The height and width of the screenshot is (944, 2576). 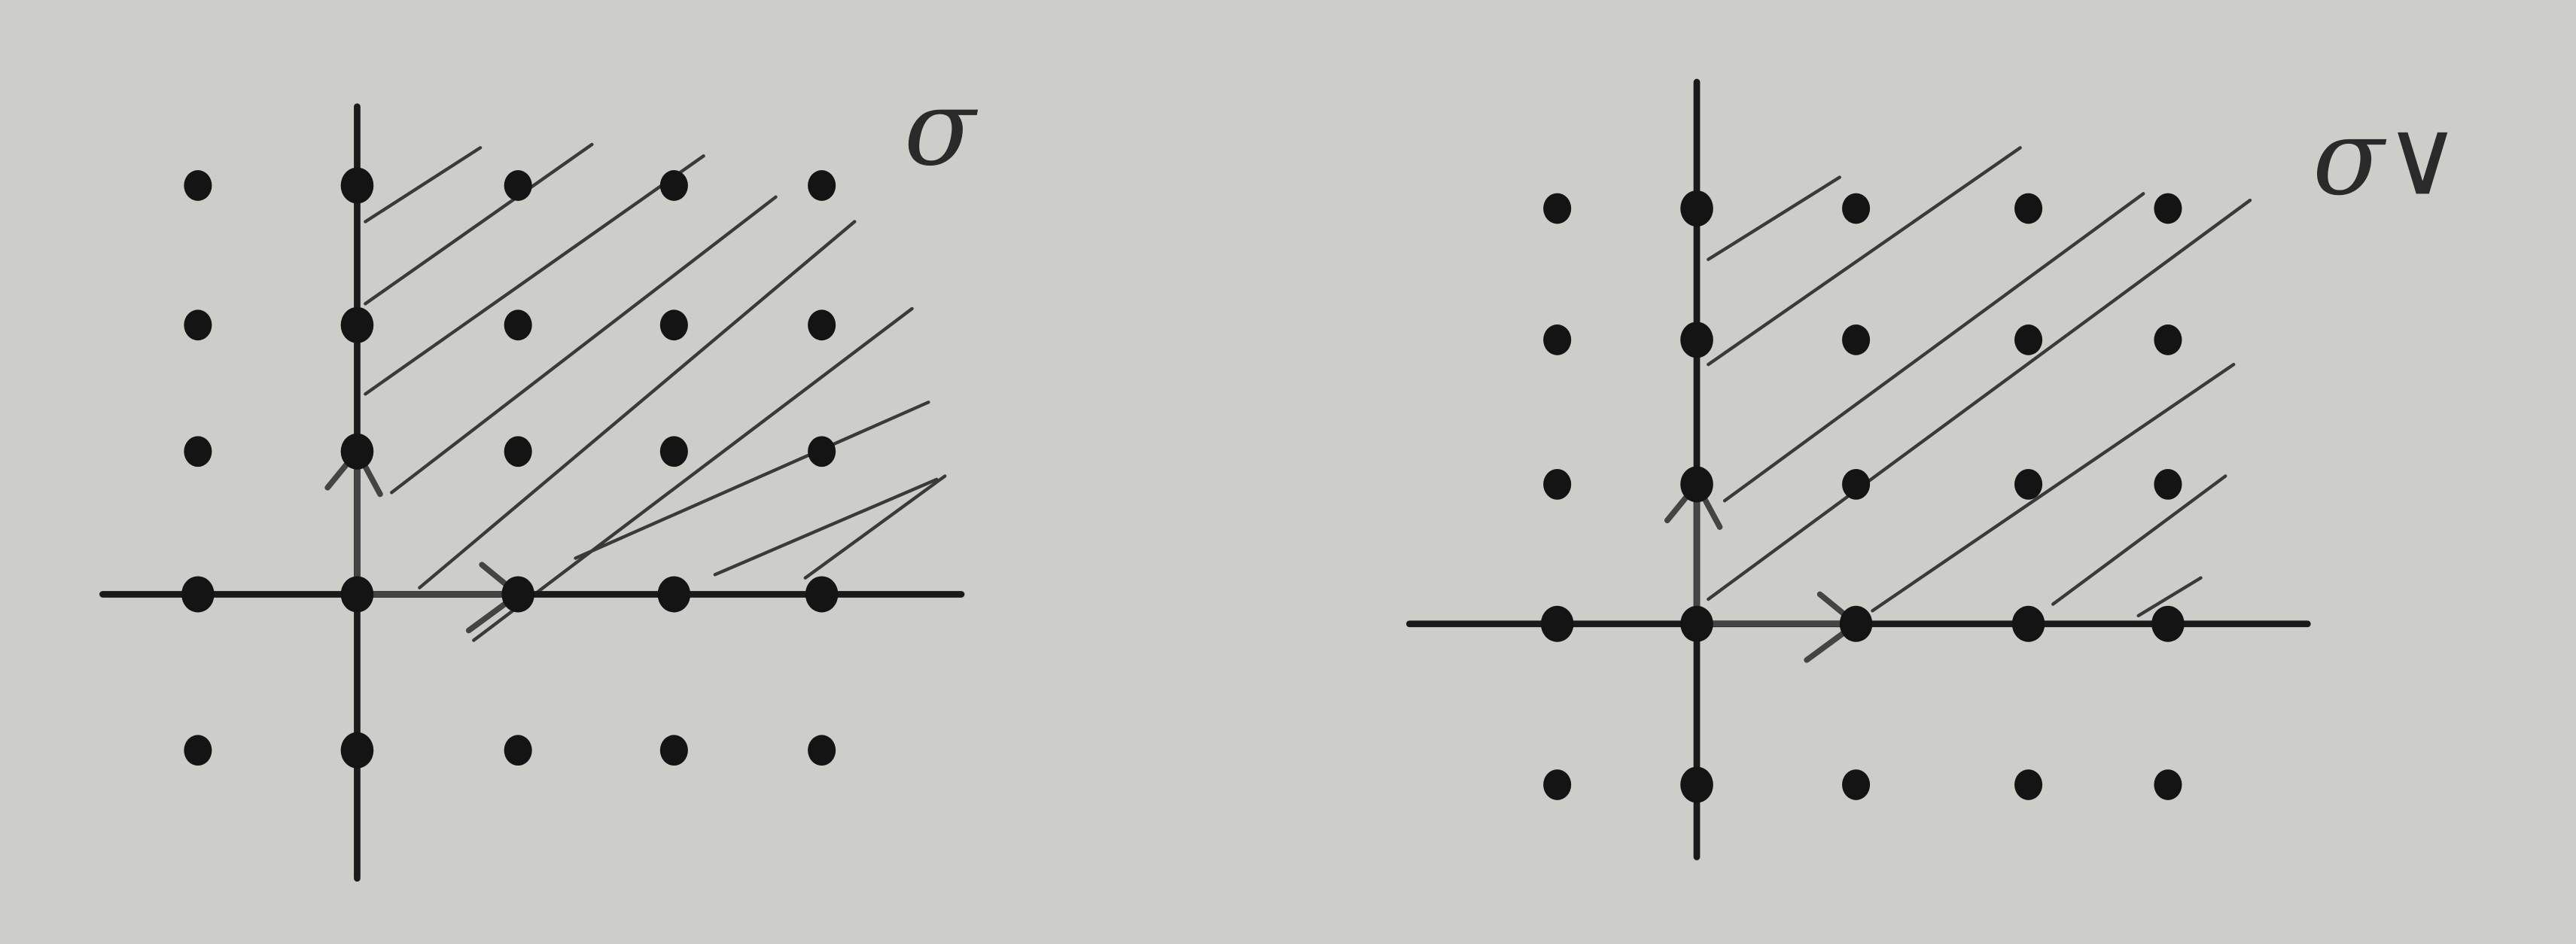 I want to click on panel-label: σ∨, so click(x=2387, y=157).